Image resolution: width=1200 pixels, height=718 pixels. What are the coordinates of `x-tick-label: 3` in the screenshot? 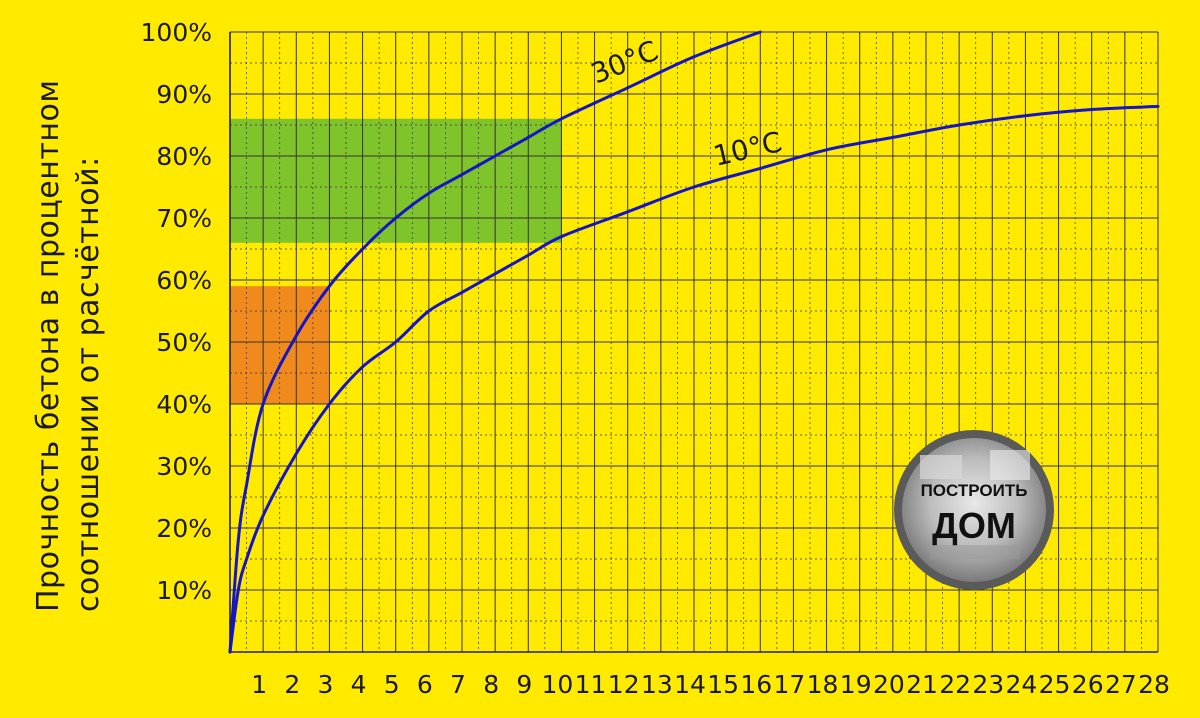 It's located at (325, 684).